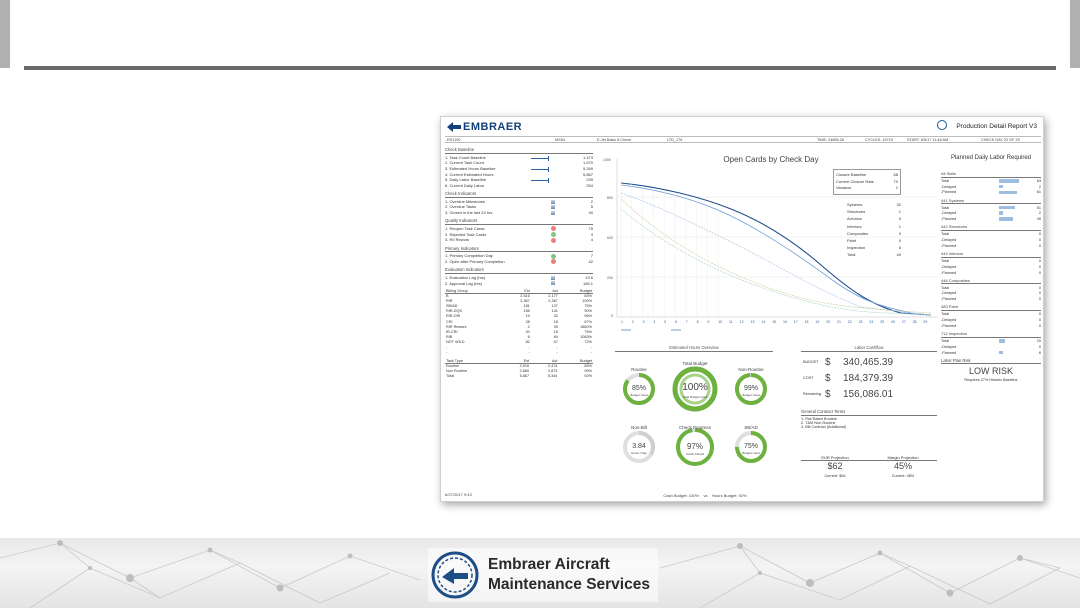 The height and width of the screenshot is (608, 1080). I want to click on closure-row: Variance 1, so click(867, 188).